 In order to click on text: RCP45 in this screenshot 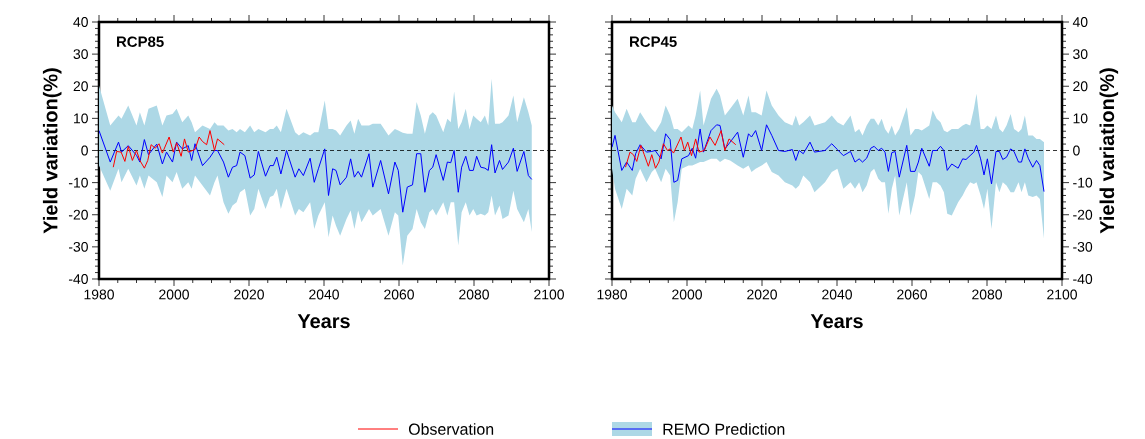, I will do `click(653, 42)`.